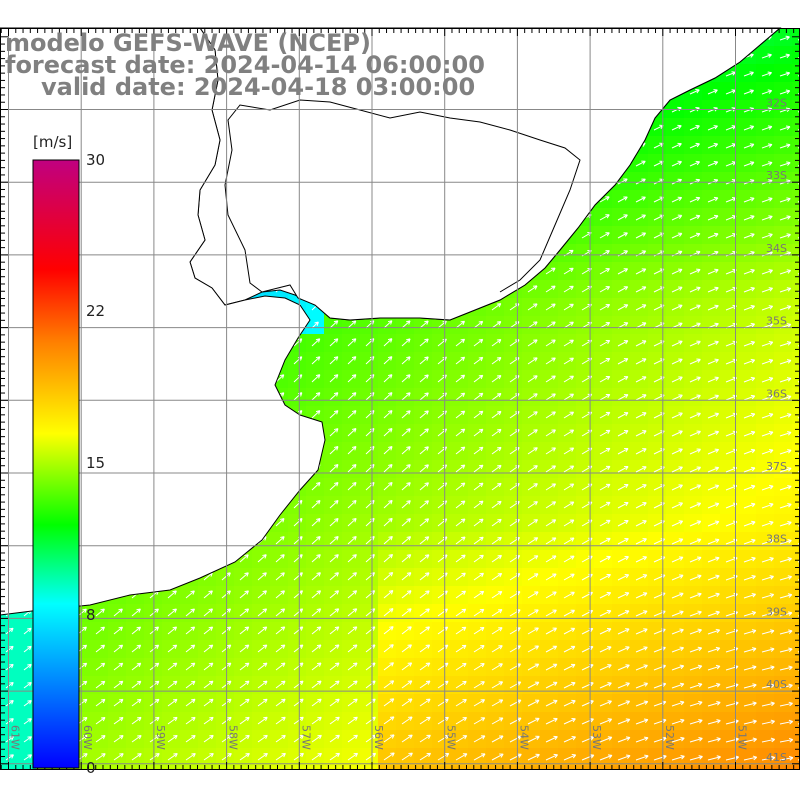 The width and height of the screenshot is (800, 800). I want to click on lat-label: 37S, so click(776, 466).